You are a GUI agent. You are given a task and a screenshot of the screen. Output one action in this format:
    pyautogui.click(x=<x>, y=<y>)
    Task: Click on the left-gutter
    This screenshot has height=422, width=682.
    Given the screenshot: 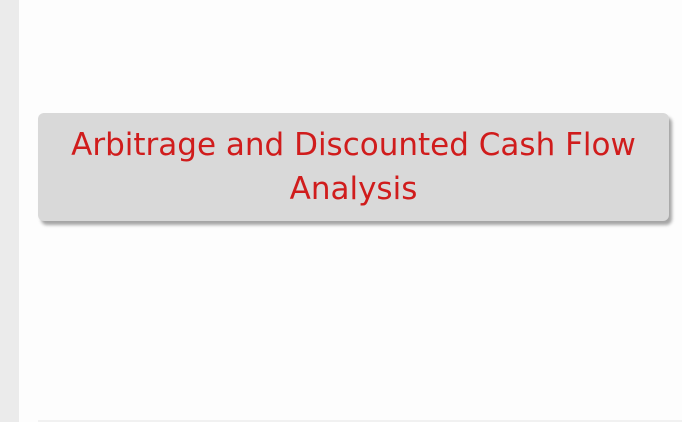 What is the action you would take?
    pyautogui.click(x=9, y=211)
    